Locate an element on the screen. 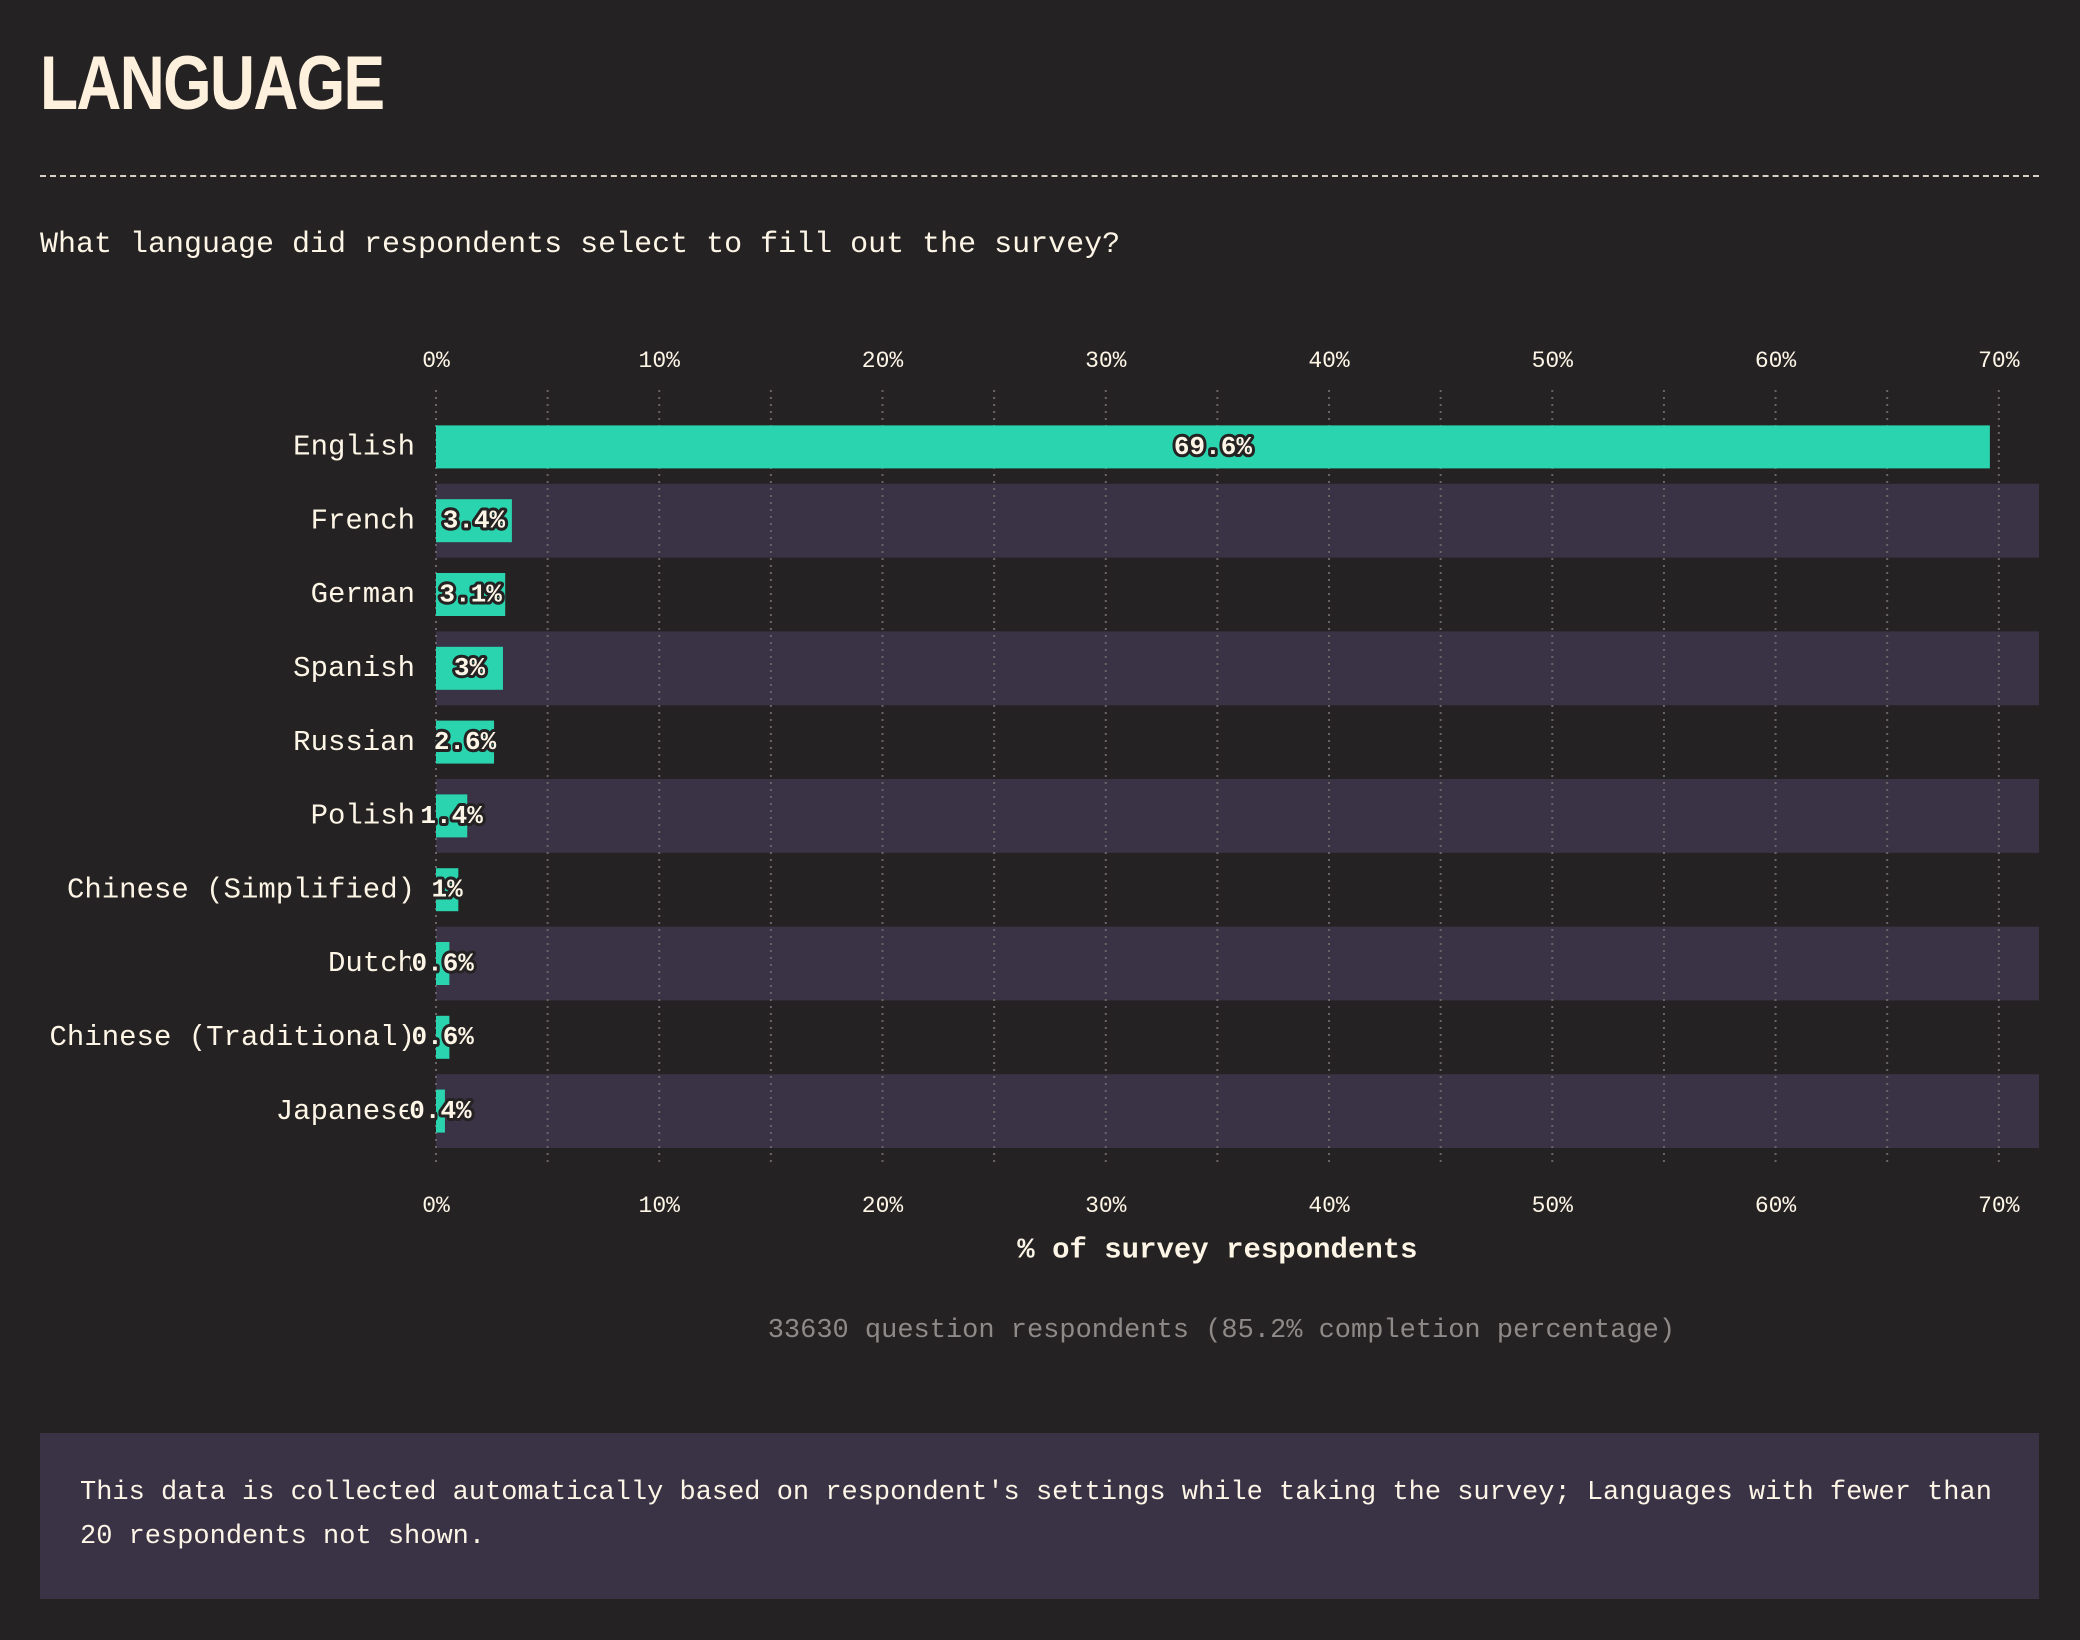  x-tick-label-top: 20% is located at coordinates (883, 361).